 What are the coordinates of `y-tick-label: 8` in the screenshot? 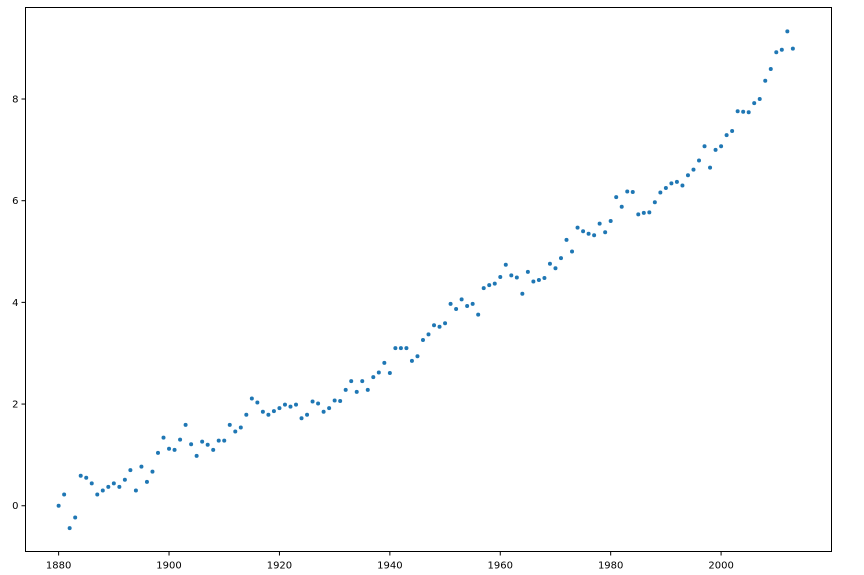 It's located at (15, 100).